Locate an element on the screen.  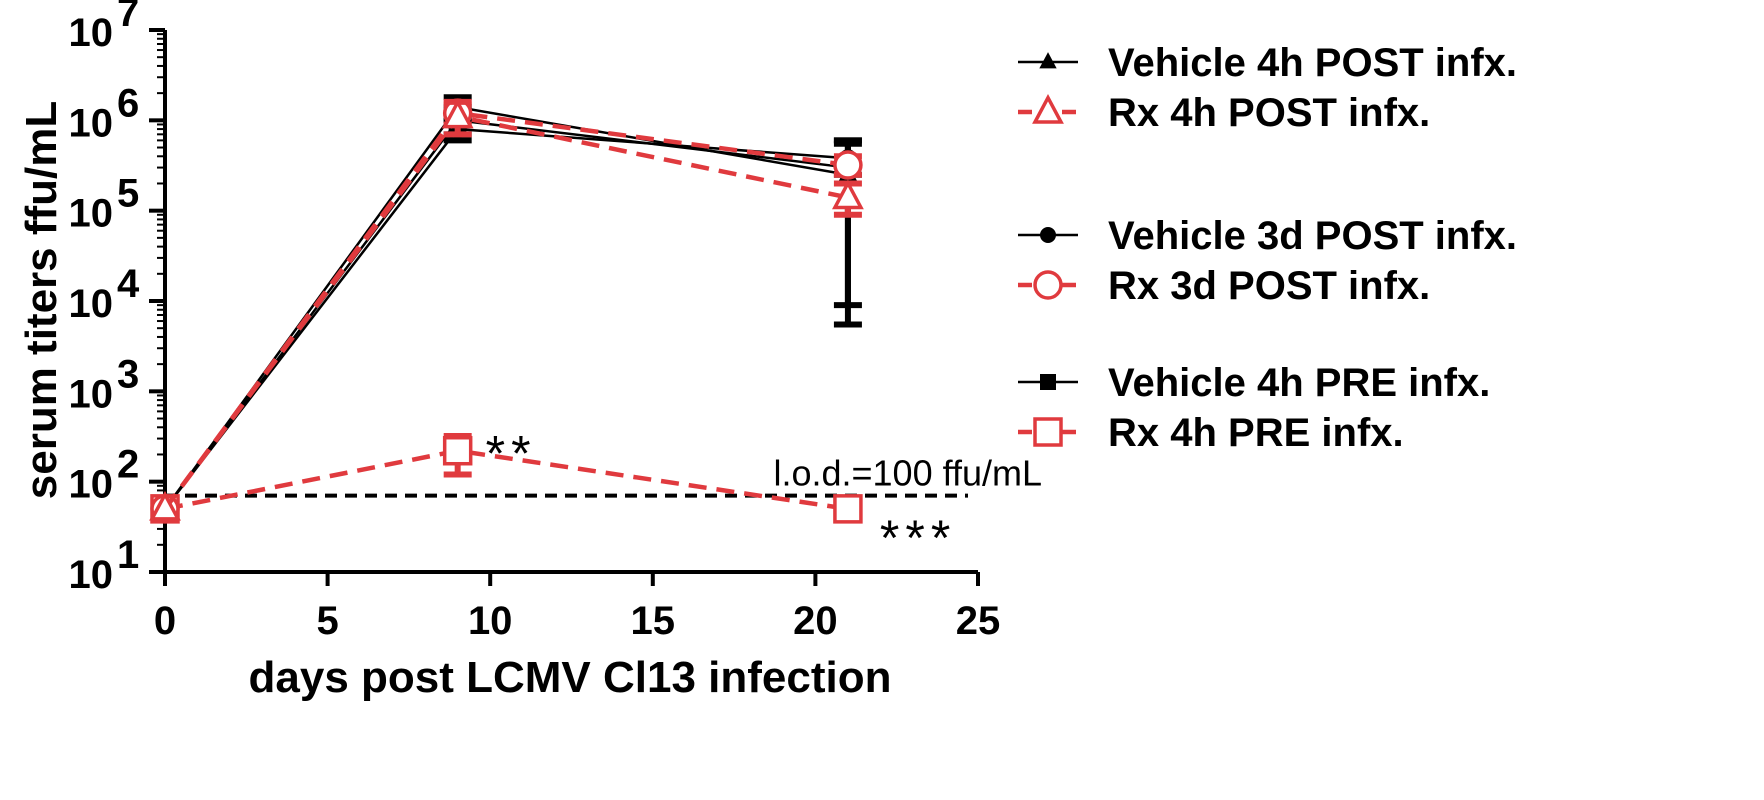
legend-item-1: Rx 4h POST infx. is located at coordinates (1224, 113).